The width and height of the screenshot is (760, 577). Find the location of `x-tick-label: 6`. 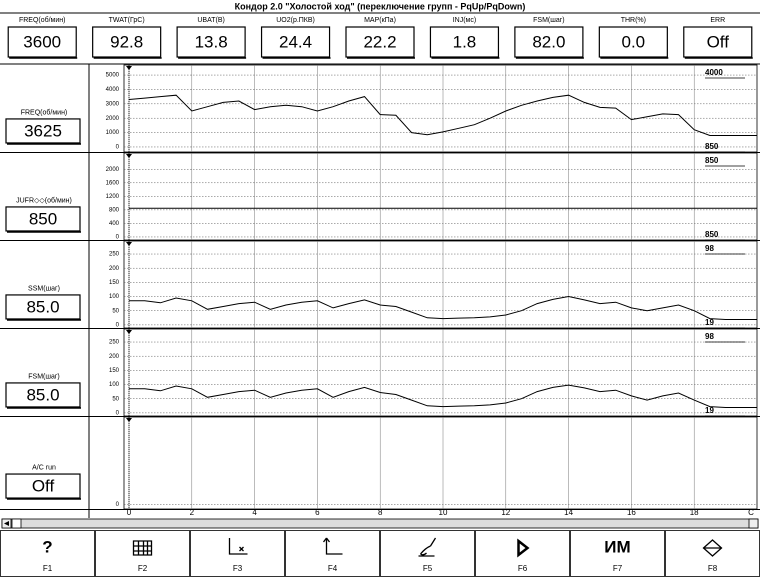

x-tick-label: 6 is located at coordinates (317, 512).